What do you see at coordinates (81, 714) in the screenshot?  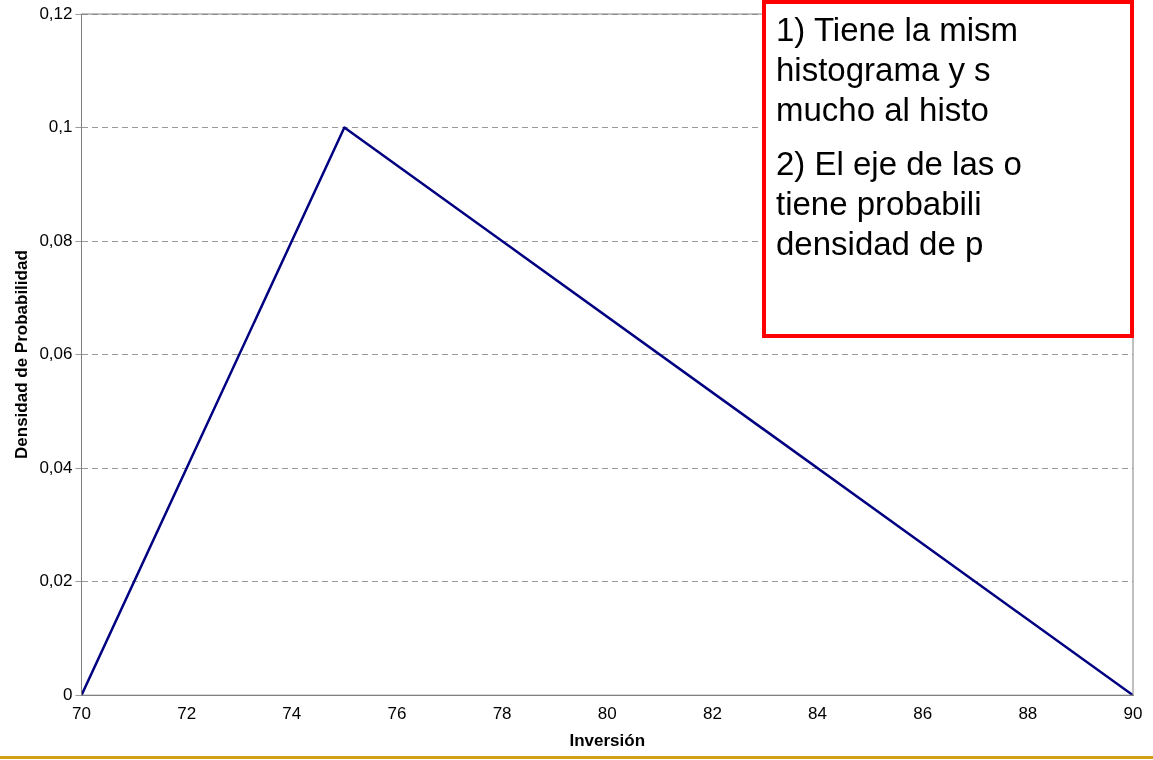 I see `x-tick-label: 70` at bounding box center [81, 714].